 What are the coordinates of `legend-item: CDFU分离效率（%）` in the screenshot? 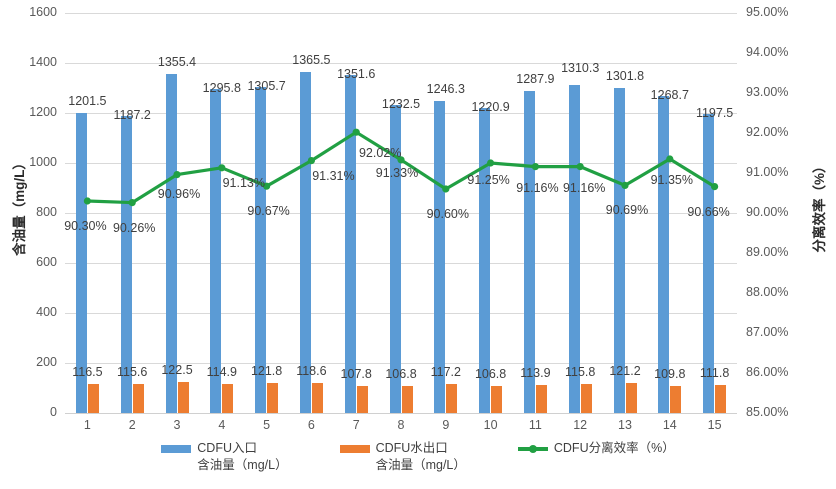 It's located at (596, 448).